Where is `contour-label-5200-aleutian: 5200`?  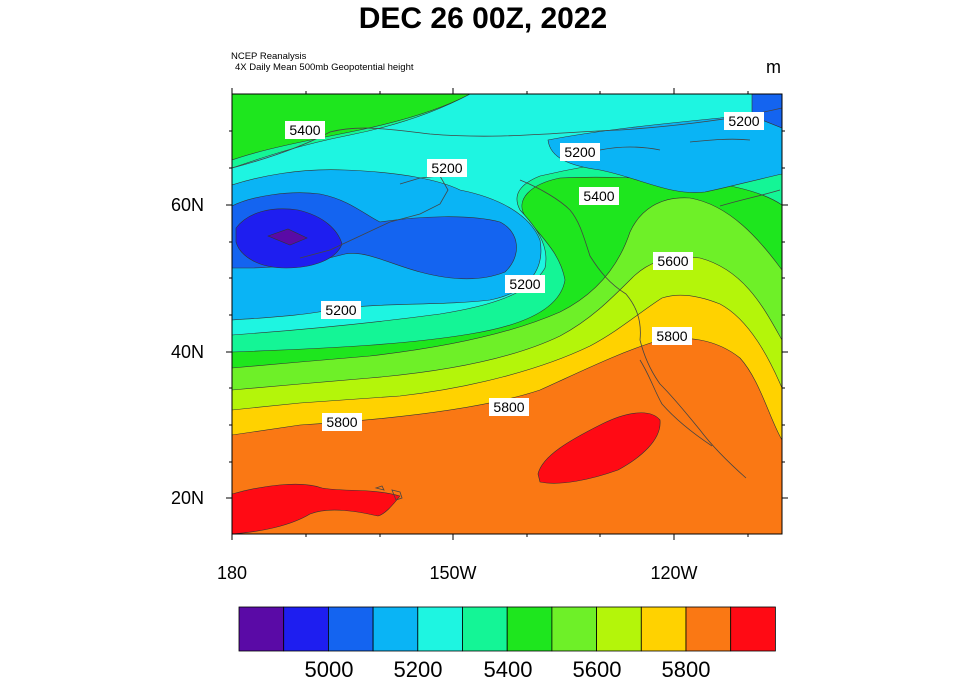
contour-label-5200-aleutian: 5200 is located at coordinates (446, 168).